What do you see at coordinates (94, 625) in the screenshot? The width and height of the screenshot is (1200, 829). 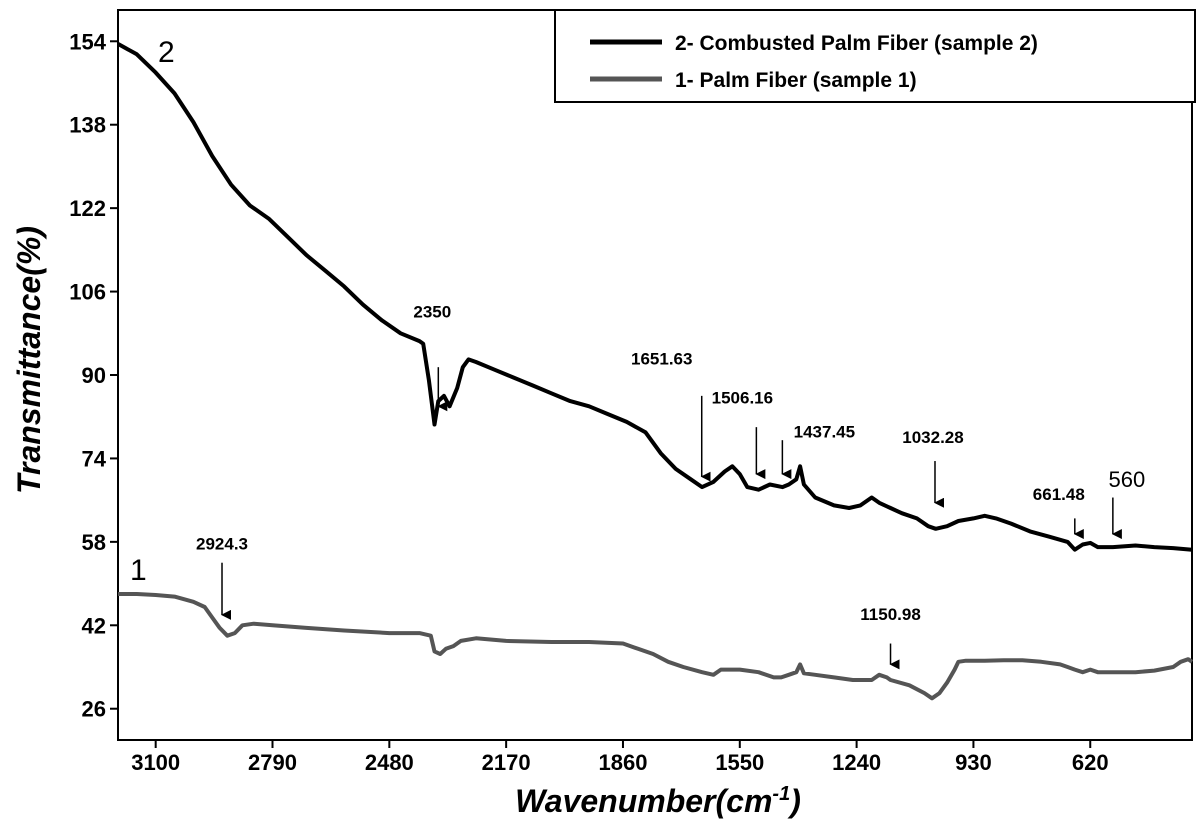 I see `y-tick-label-42: 42` at bounding box center [94, 625].